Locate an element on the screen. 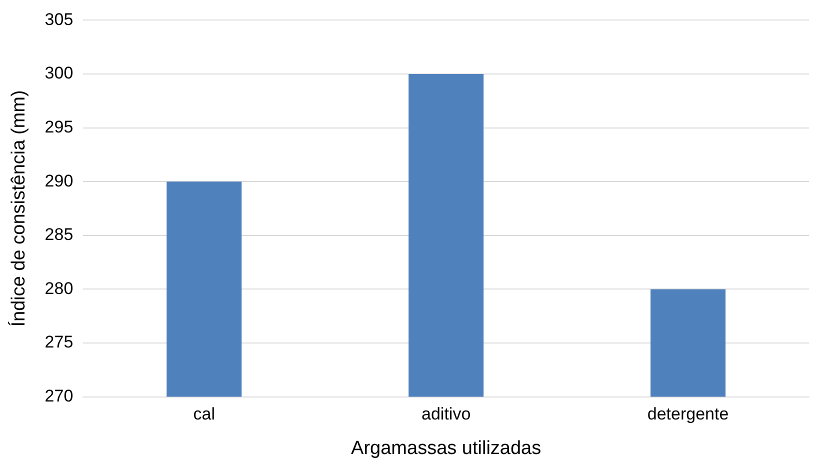  x-tick-label: cal is located at coordinates (204, 414).